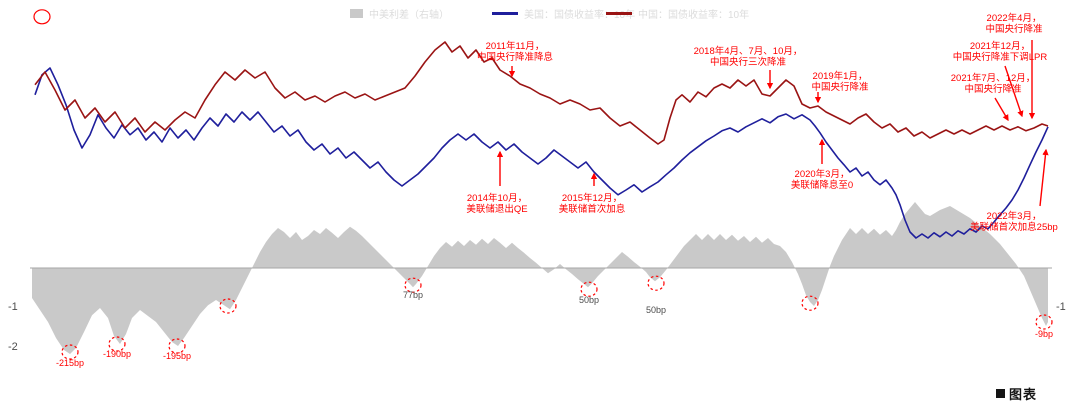 Image resolution: width=1080 pixels, height=417 pixels. I want to click on marker-label-3: -195bp, so click(177, 356).